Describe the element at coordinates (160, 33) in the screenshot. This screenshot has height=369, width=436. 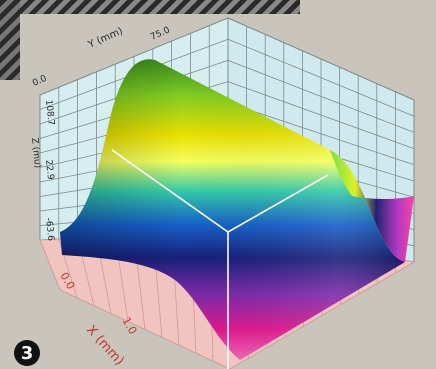
I see `y-tick-75: 75.0` at that location.